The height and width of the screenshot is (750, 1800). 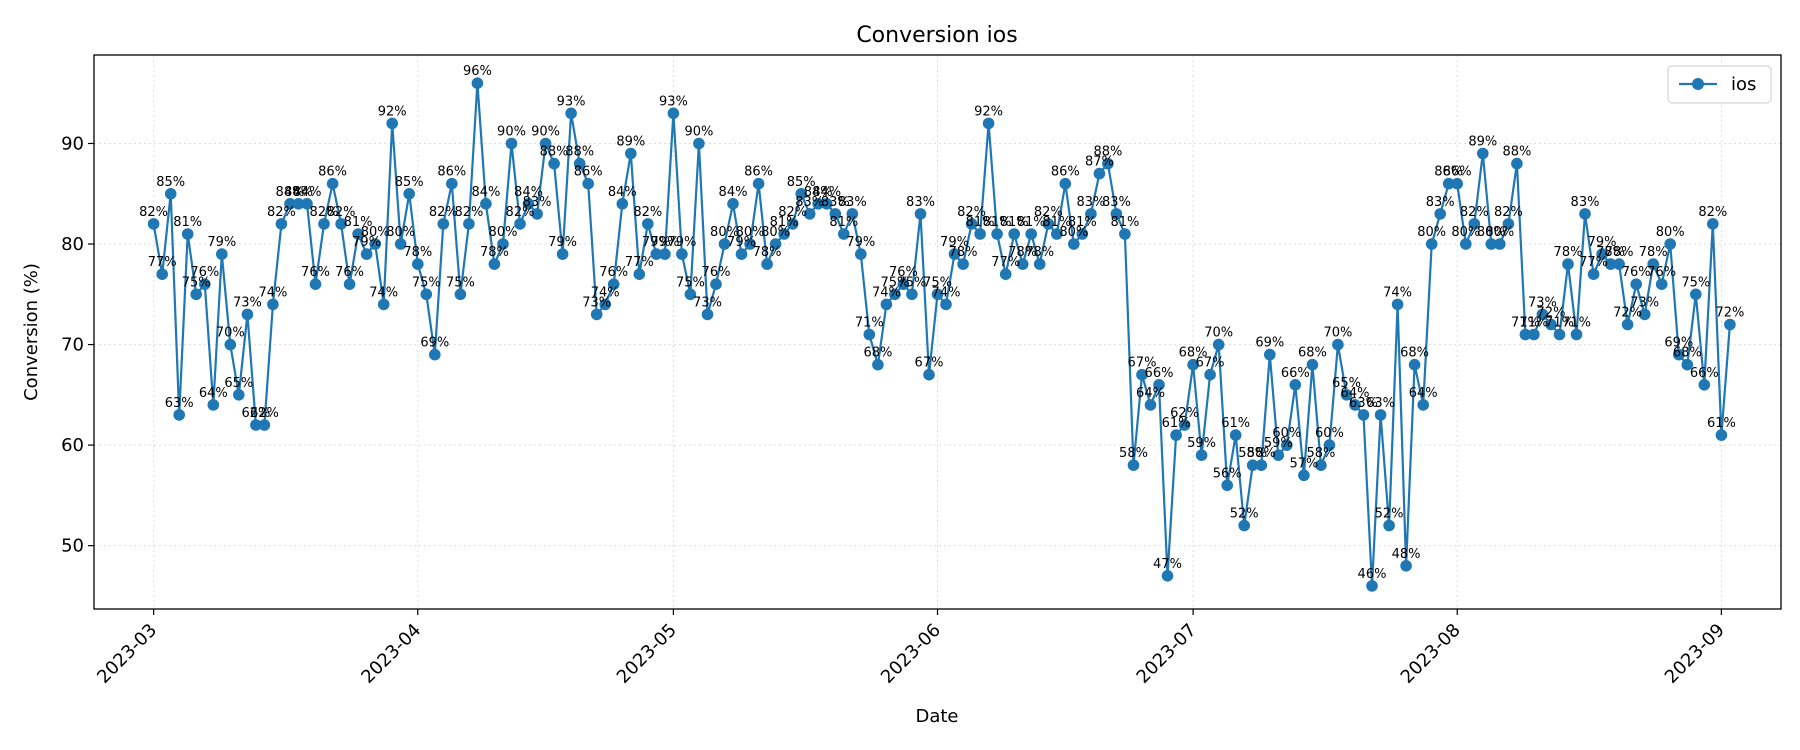 What do you see at coordinates (238, 383) in the screenshot?
I see `data-label: 65%` at bounding box center [238, 383].